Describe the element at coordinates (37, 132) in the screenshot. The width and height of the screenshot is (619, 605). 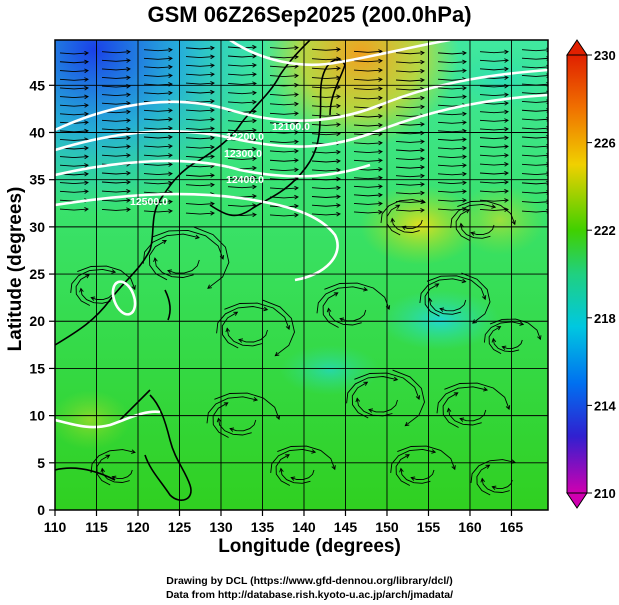
I see `y-tick-label: 40` at that location.